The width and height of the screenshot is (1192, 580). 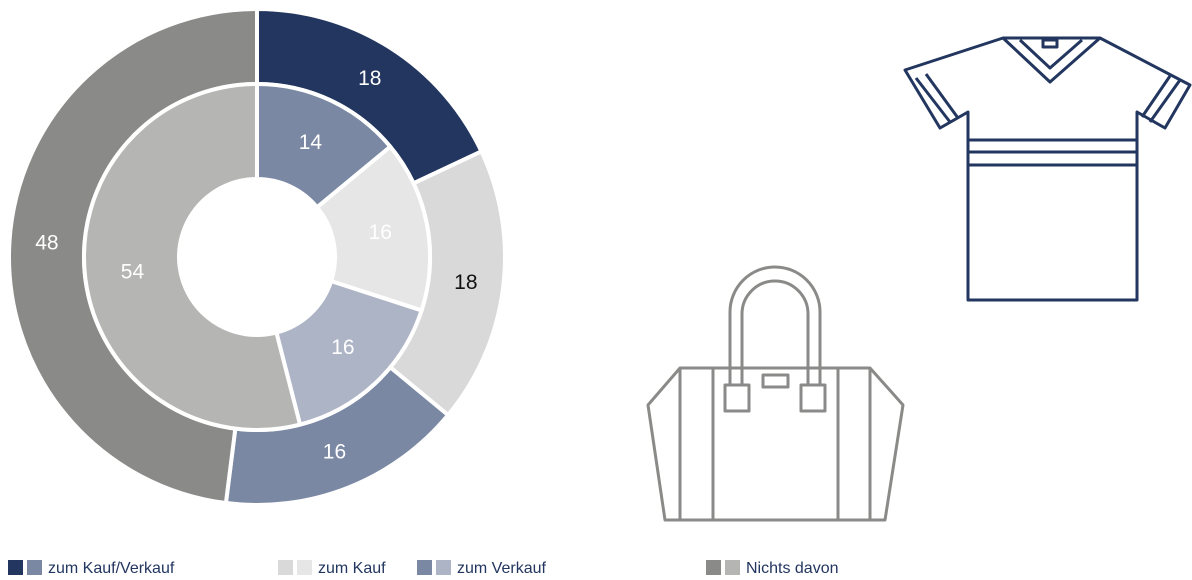 What do you see at coordinates (1047, 169) in the screenshot?
I see `tshirt-icon` at bounding box center [1047, 169].